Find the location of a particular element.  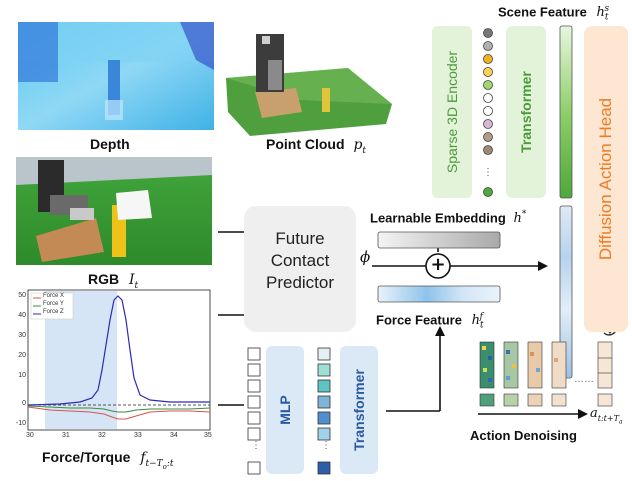

diffusion-head-box is located at coordinates (606, 179).